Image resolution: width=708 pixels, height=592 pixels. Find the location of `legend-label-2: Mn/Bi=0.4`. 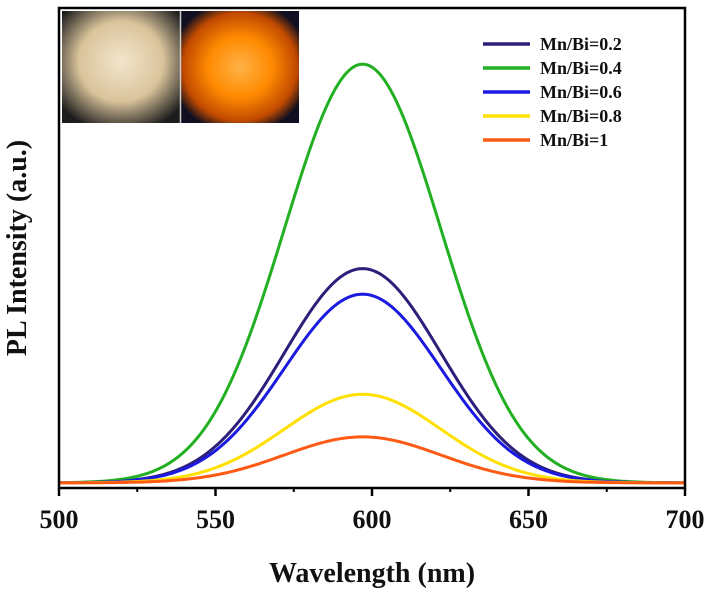

legend-label-2: Mn/Bi=0.4 is located at coordinates (581, 68).